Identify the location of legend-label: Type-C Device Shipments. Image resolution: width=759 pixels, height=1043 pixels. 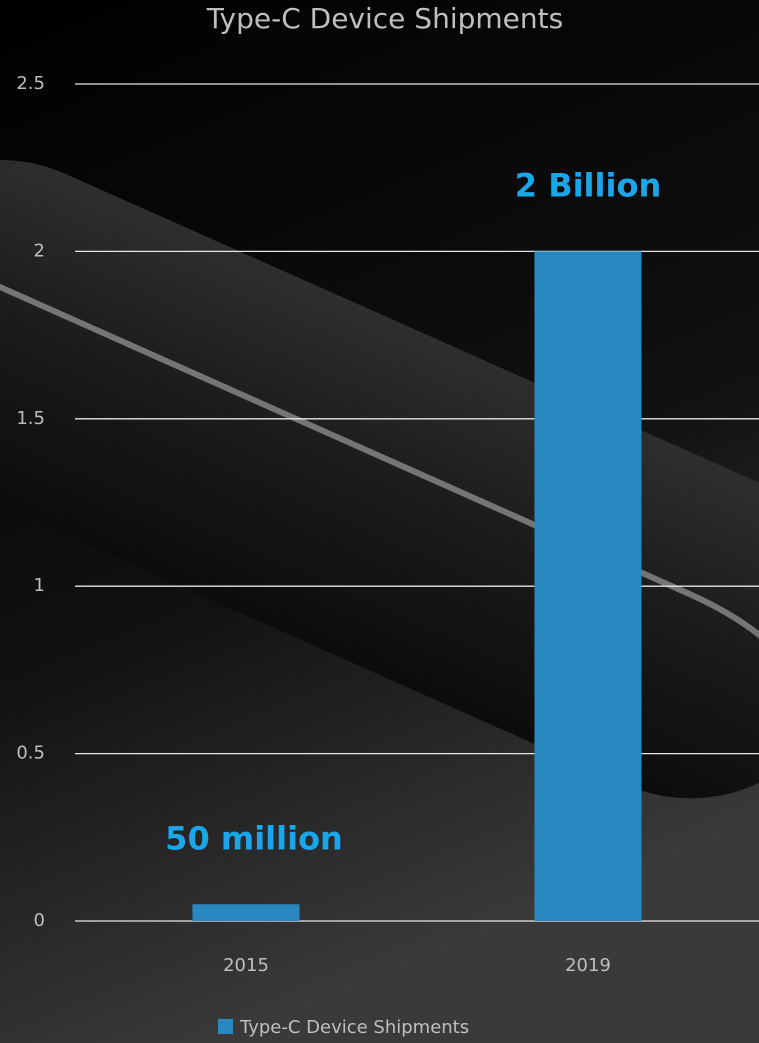
(354, 1027).